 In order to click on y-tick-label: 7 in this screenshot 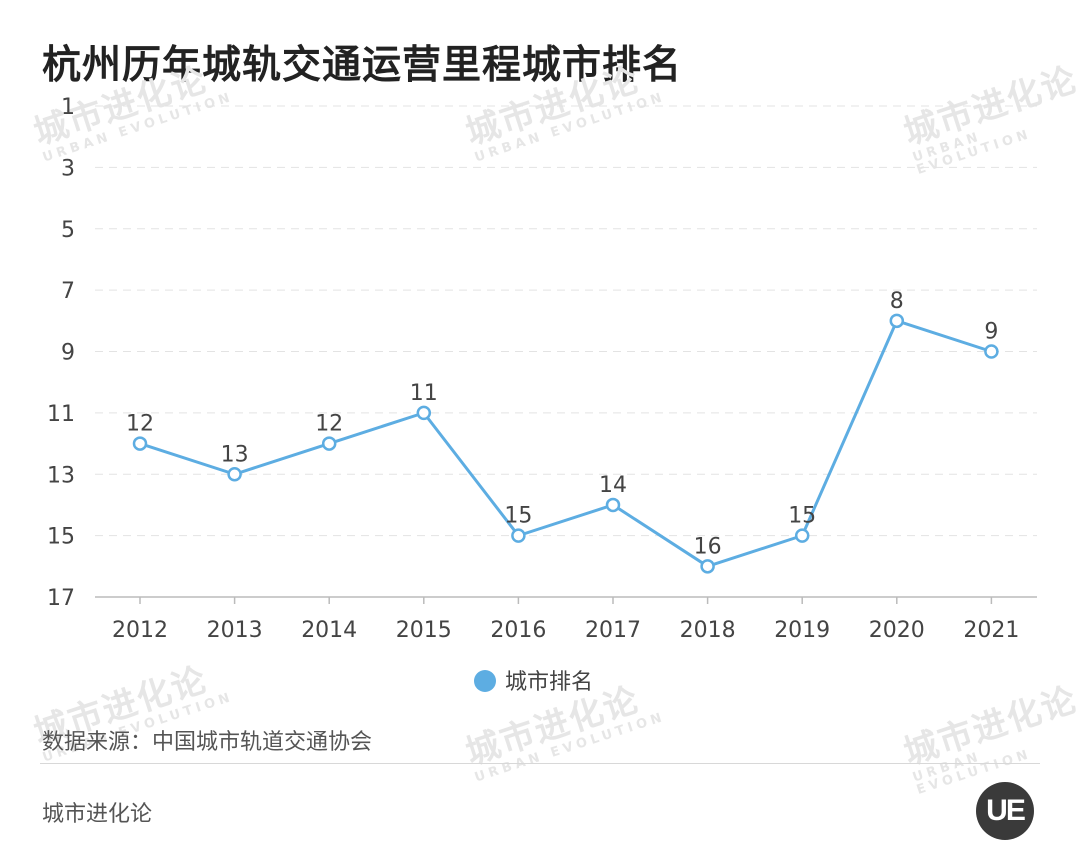, I will do `click(68, 291)`.